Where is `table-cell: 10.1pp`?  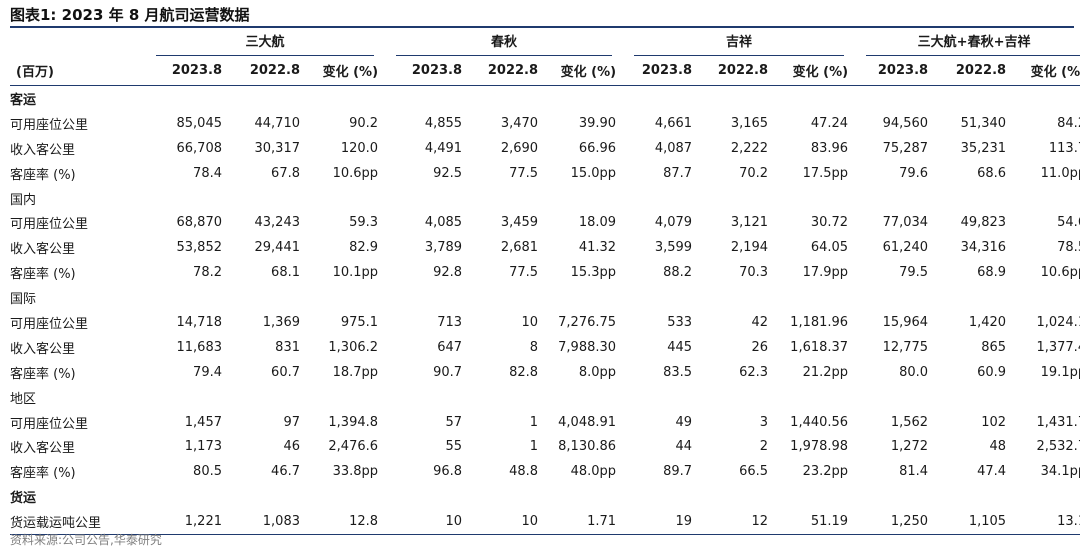
table-cell: 10.1pp is located at coordinates (355, 273).